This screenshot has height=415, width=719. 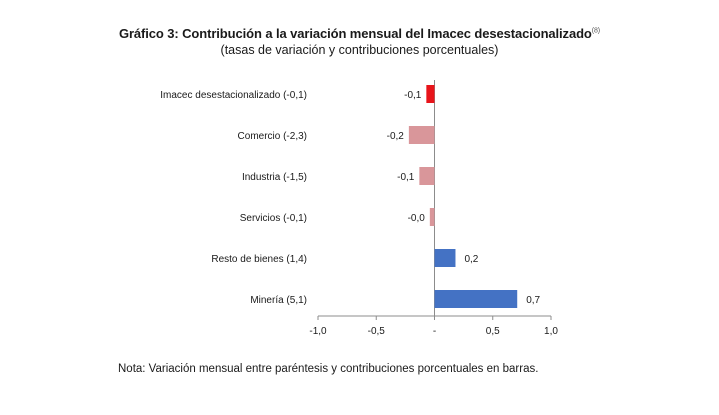 What do you see at coordinates (551, 331) in the screenshot?
I see `x-tick-label: 1,0` at bounding box center [551, 331].